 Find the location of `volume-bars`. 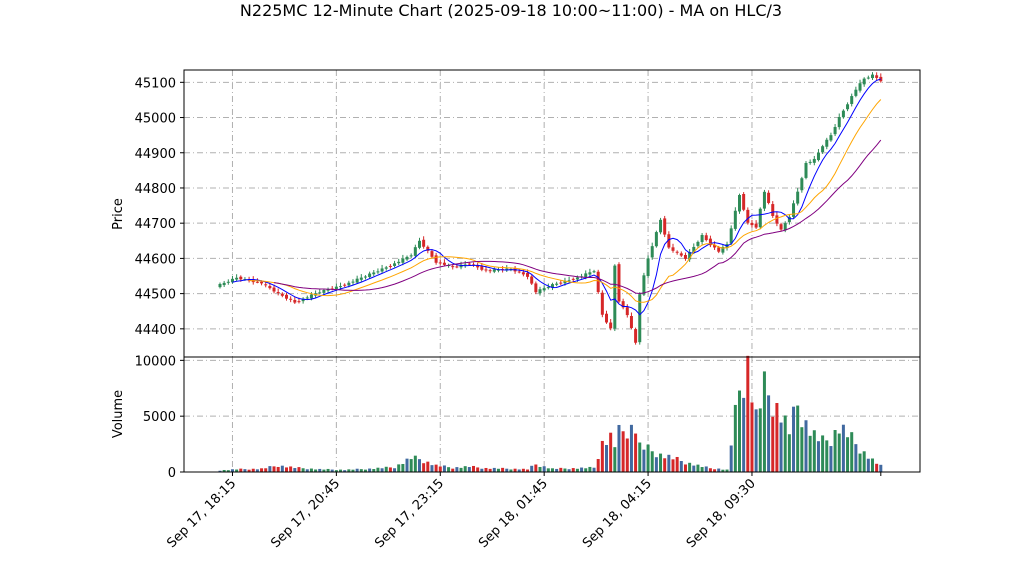

volume-bars is located at coordinates (550, 413).